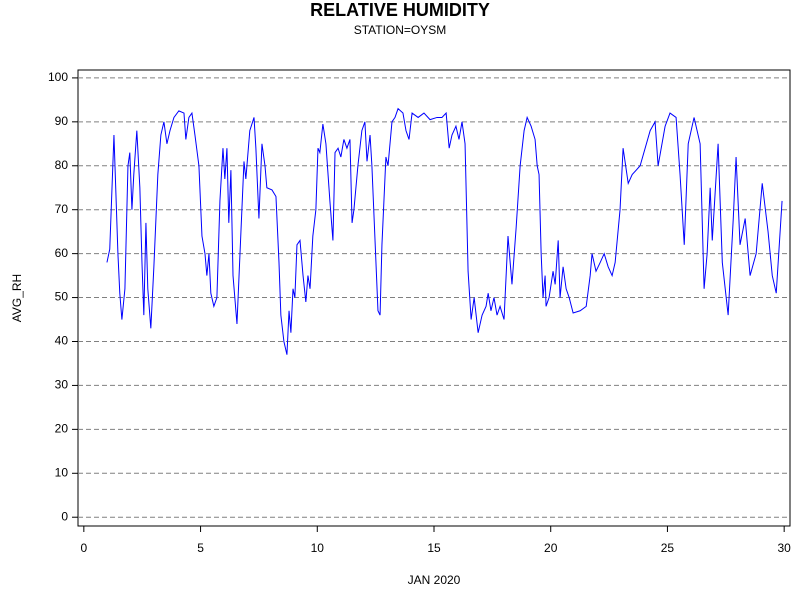 This screenshot has width=800, height=600. I want to click on y-tick-label: 0, so click(64, 516).